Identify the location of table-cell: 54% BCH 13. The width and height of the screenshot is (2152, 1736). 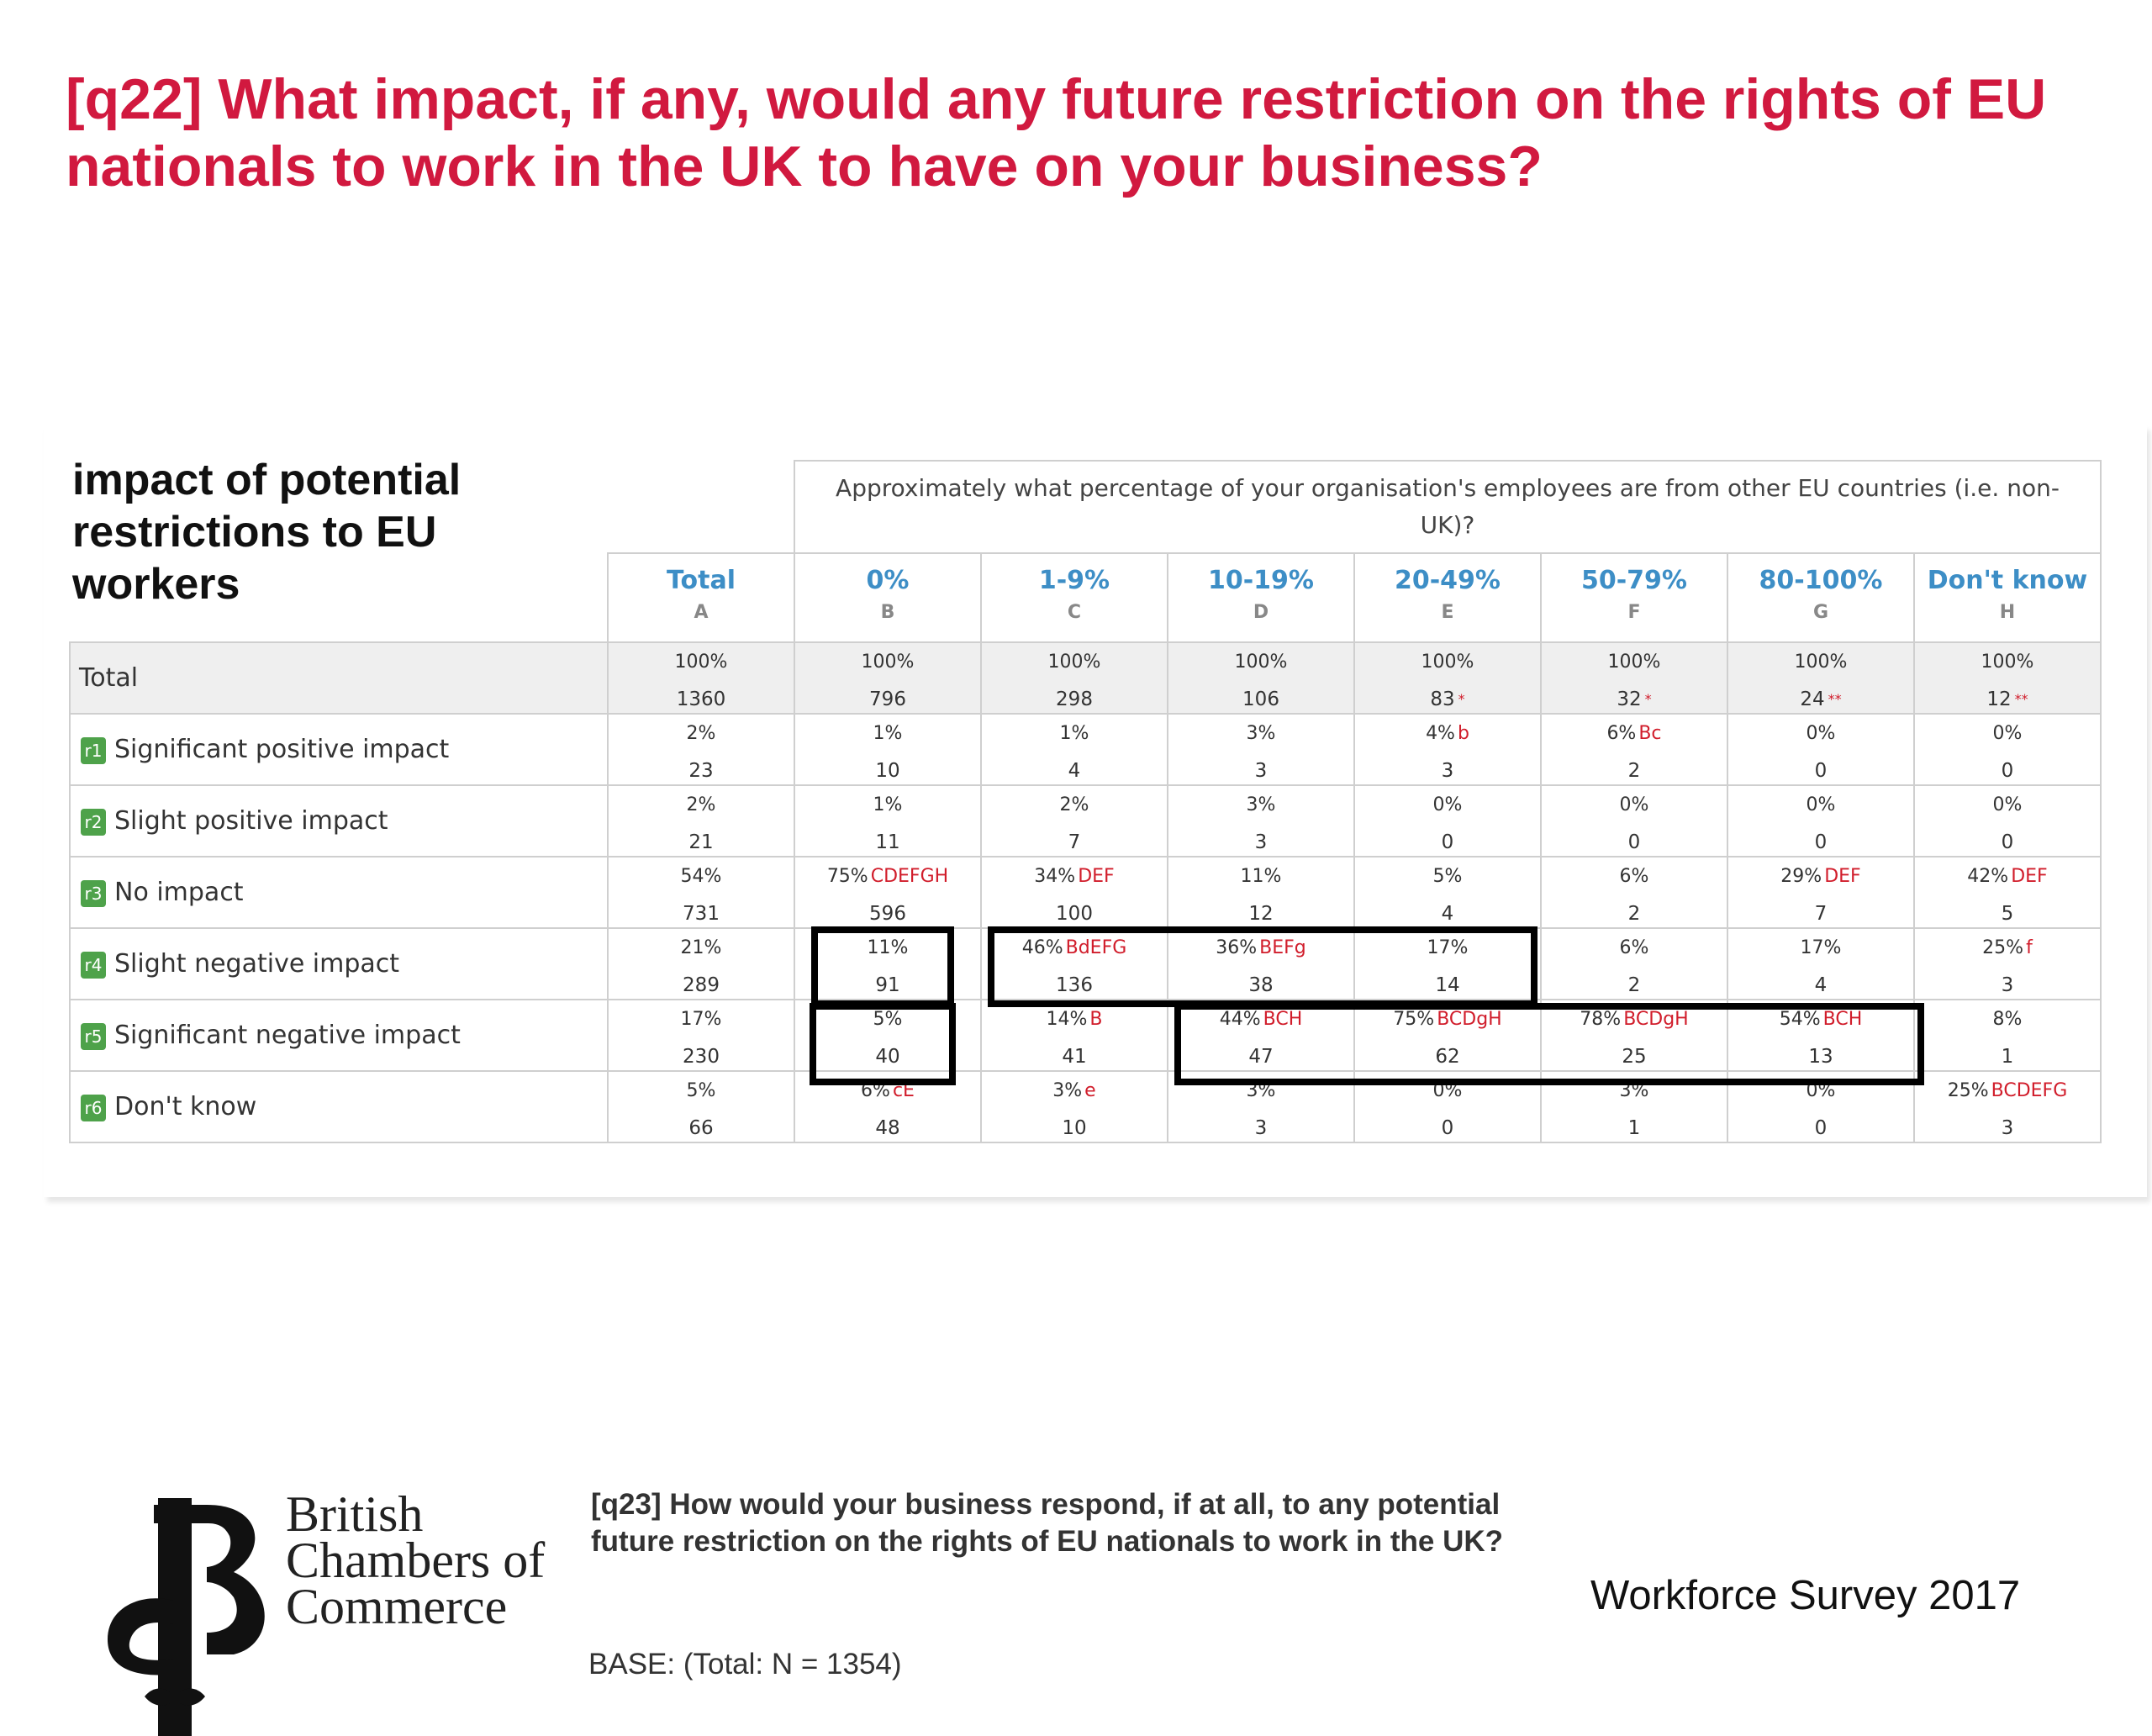
(1821, 1035).